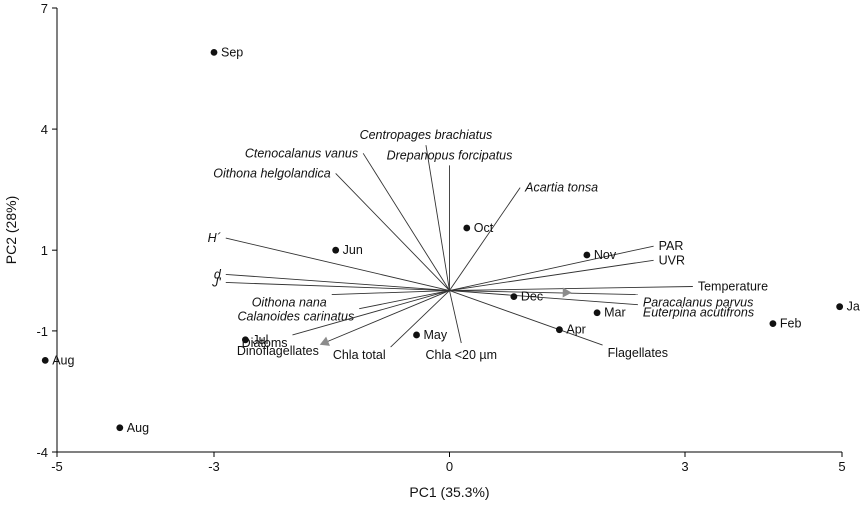 Image resolution: width=860 pixels, height=516 pixels. I want to click on sample-point-label: Nov, so click(605, 255).